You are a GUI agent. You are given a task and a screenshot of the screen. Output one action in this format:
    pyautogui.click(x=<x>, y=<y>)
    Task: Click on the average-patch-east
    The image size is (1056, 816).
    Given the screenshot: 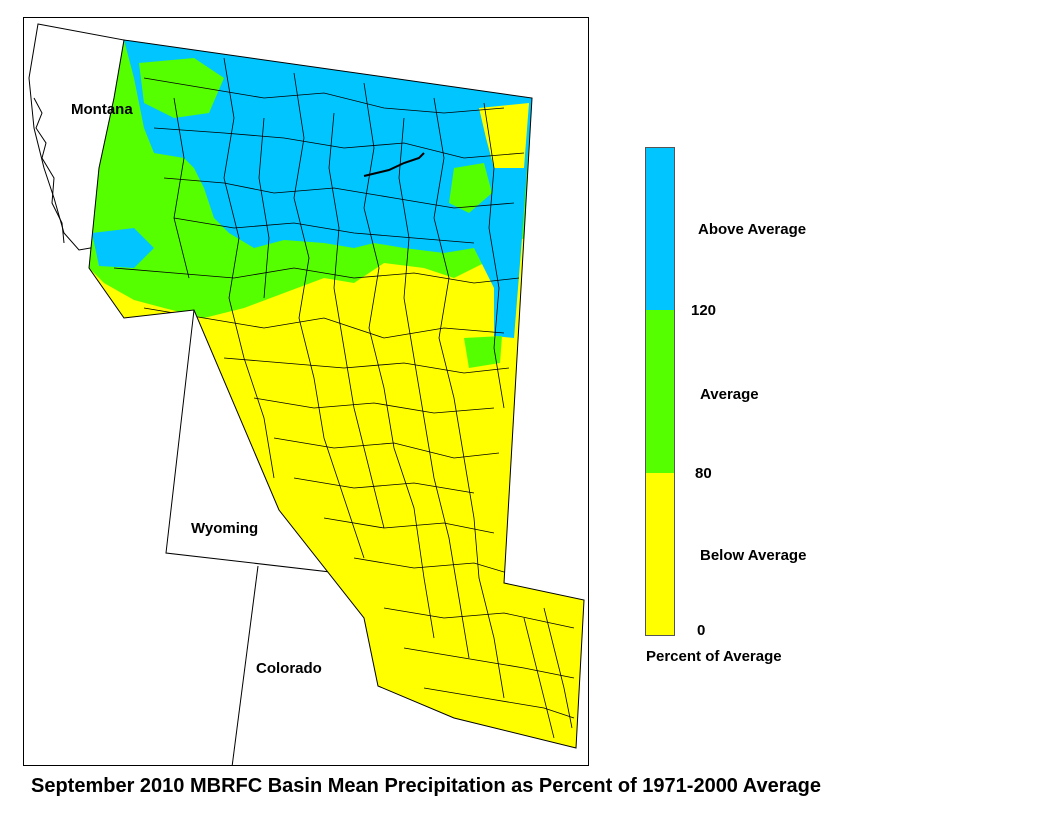 What is the action you would take?
    pyautogui.click(x=470, y=188)
    